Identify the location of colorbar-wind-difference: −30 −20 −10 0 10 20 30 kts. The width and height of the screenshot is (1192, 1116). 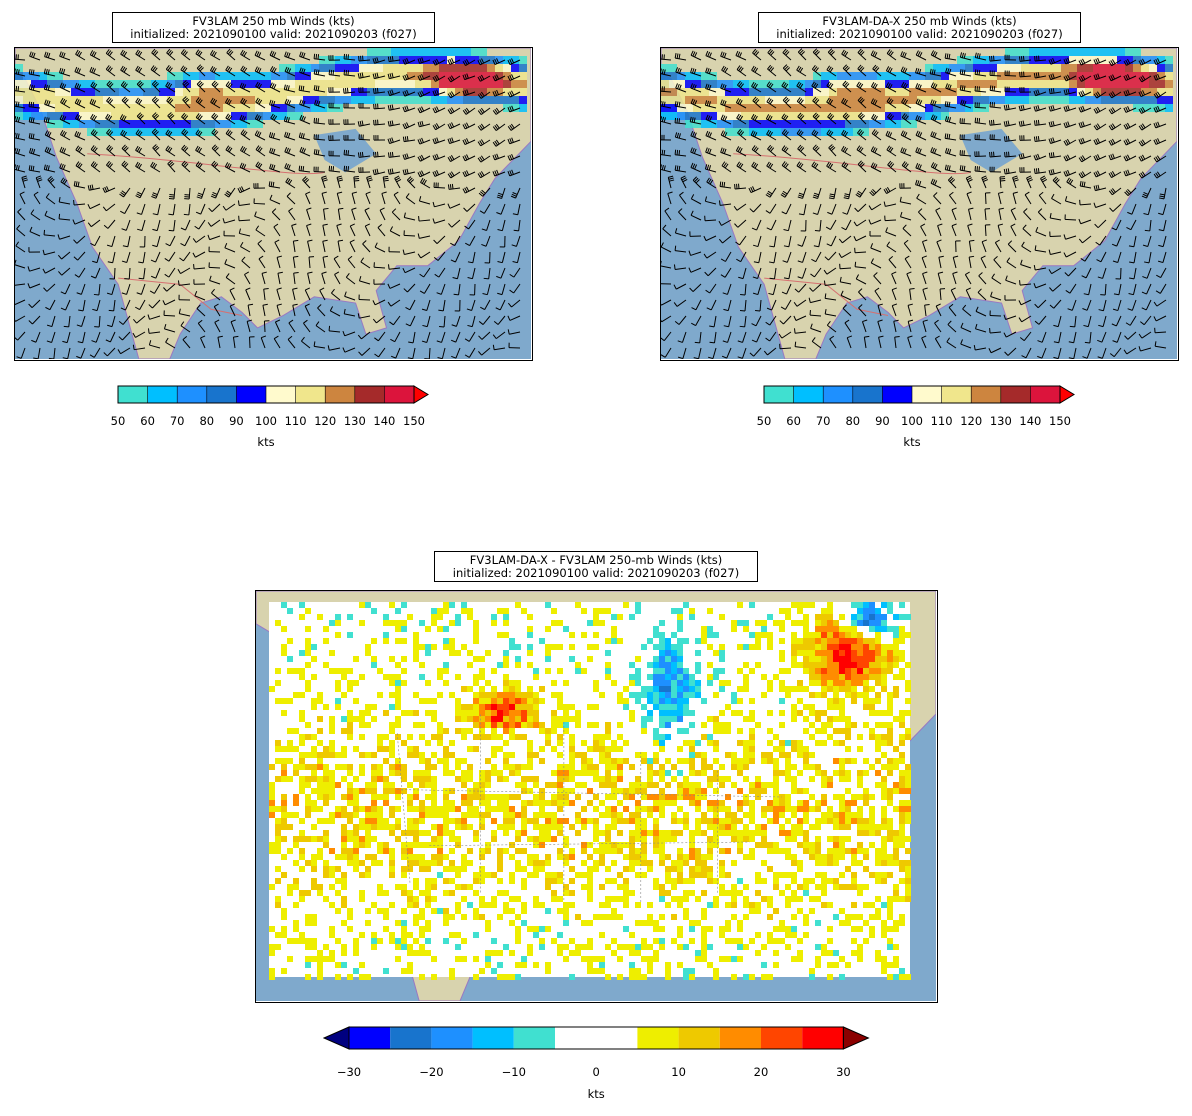
(596, 1065).